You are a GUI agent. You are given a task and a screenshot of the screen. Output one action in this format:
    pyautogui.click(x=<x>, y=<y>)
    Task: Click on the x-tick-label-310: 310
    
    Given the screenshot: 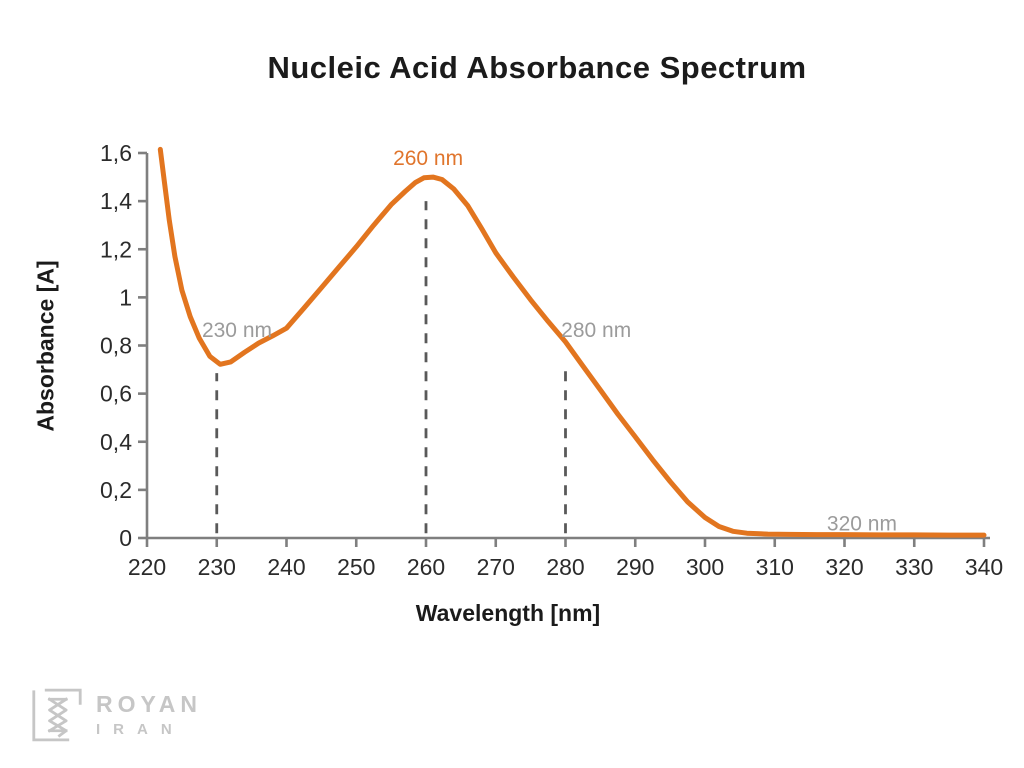 What is the action you would take?
    pyautogui.click(x=775, y=567)
    